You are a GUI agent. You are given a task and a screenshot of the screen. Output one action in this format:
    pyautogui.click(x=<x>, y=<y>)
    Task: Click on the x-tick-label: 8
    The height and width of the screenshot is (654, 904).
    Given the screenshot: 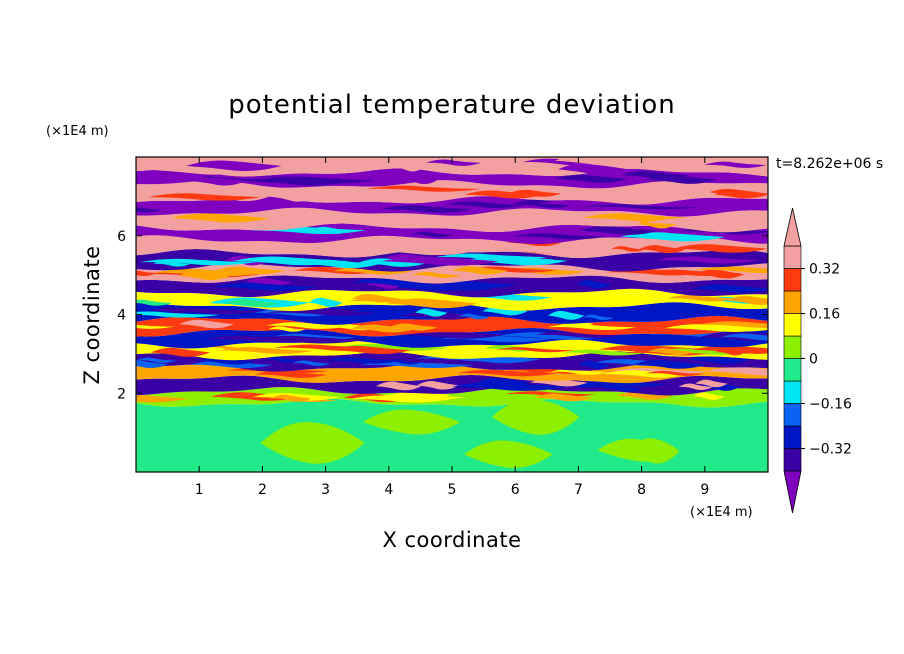 What is the action you would take?
    pyautogui.click(x=641, y=490)
    